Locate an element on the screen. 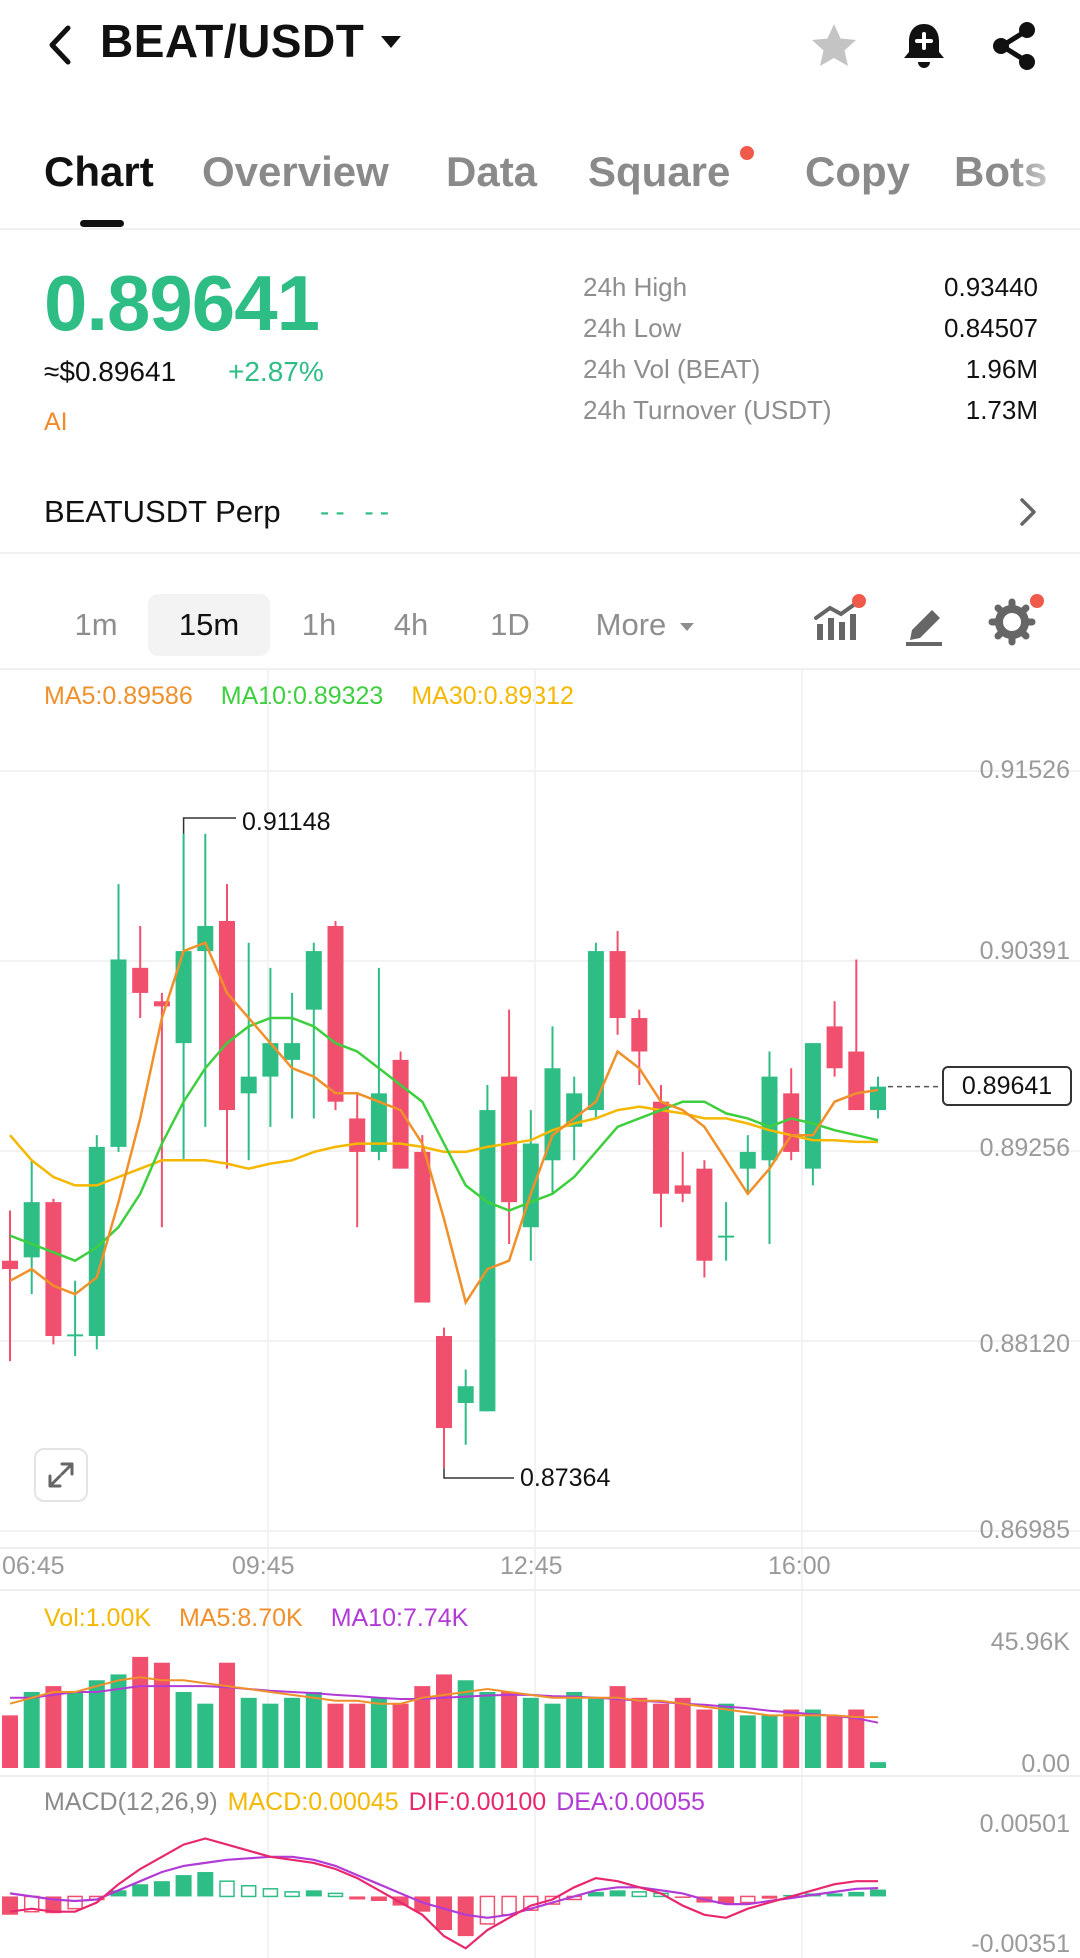 Image resolution: width=1080 pixels, height=1958 pixels. high-marker-label: 0.91148 is located at coordinates (286, 822).